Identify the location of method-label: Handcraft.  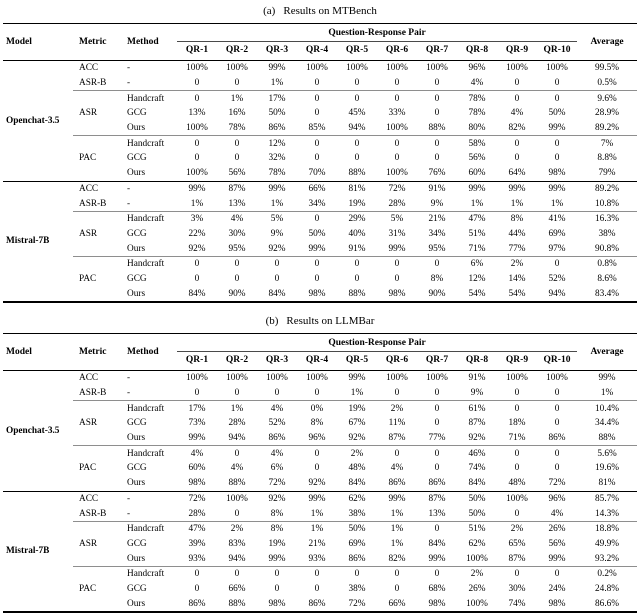
(149, 263).